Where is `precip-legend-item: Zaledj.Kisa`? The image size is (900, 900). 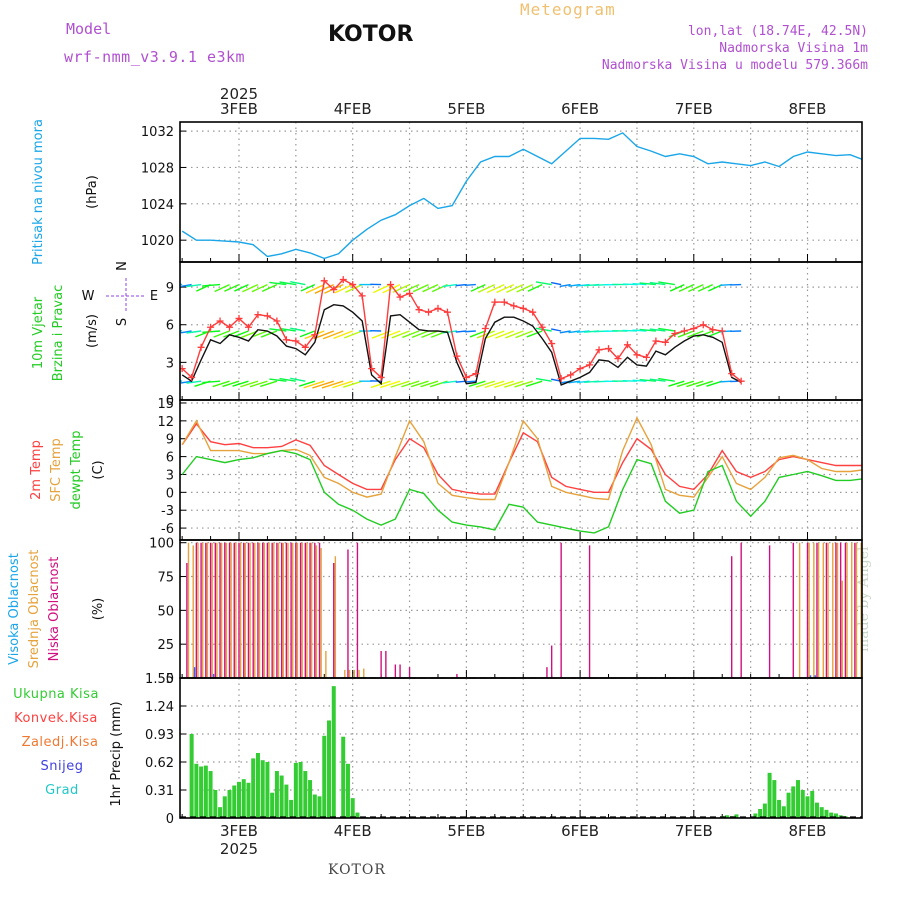
precip-legend-item: Zaledj.Kisa is located at coordinates (60, 742).